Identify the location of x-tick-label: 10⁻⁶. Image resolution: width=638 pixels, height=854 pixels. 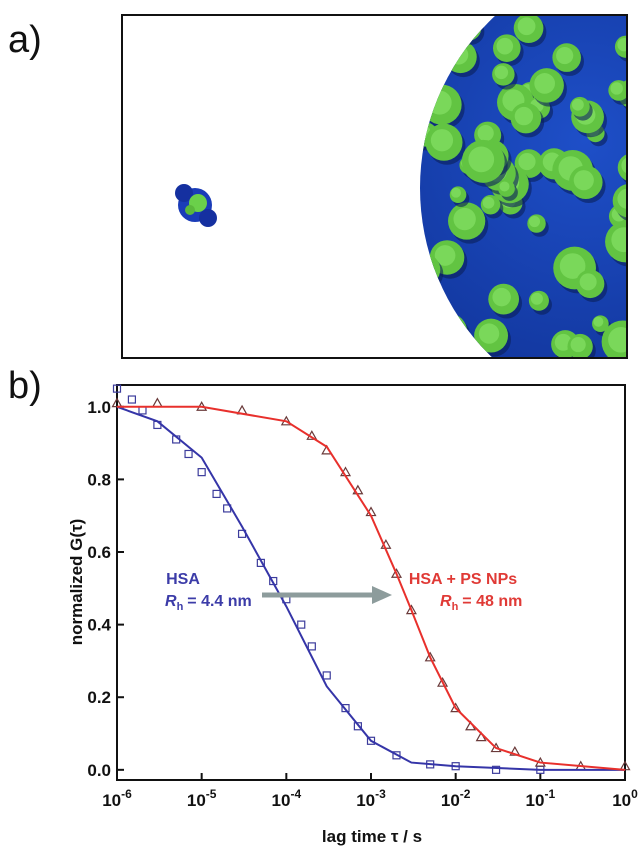
(117, 798).